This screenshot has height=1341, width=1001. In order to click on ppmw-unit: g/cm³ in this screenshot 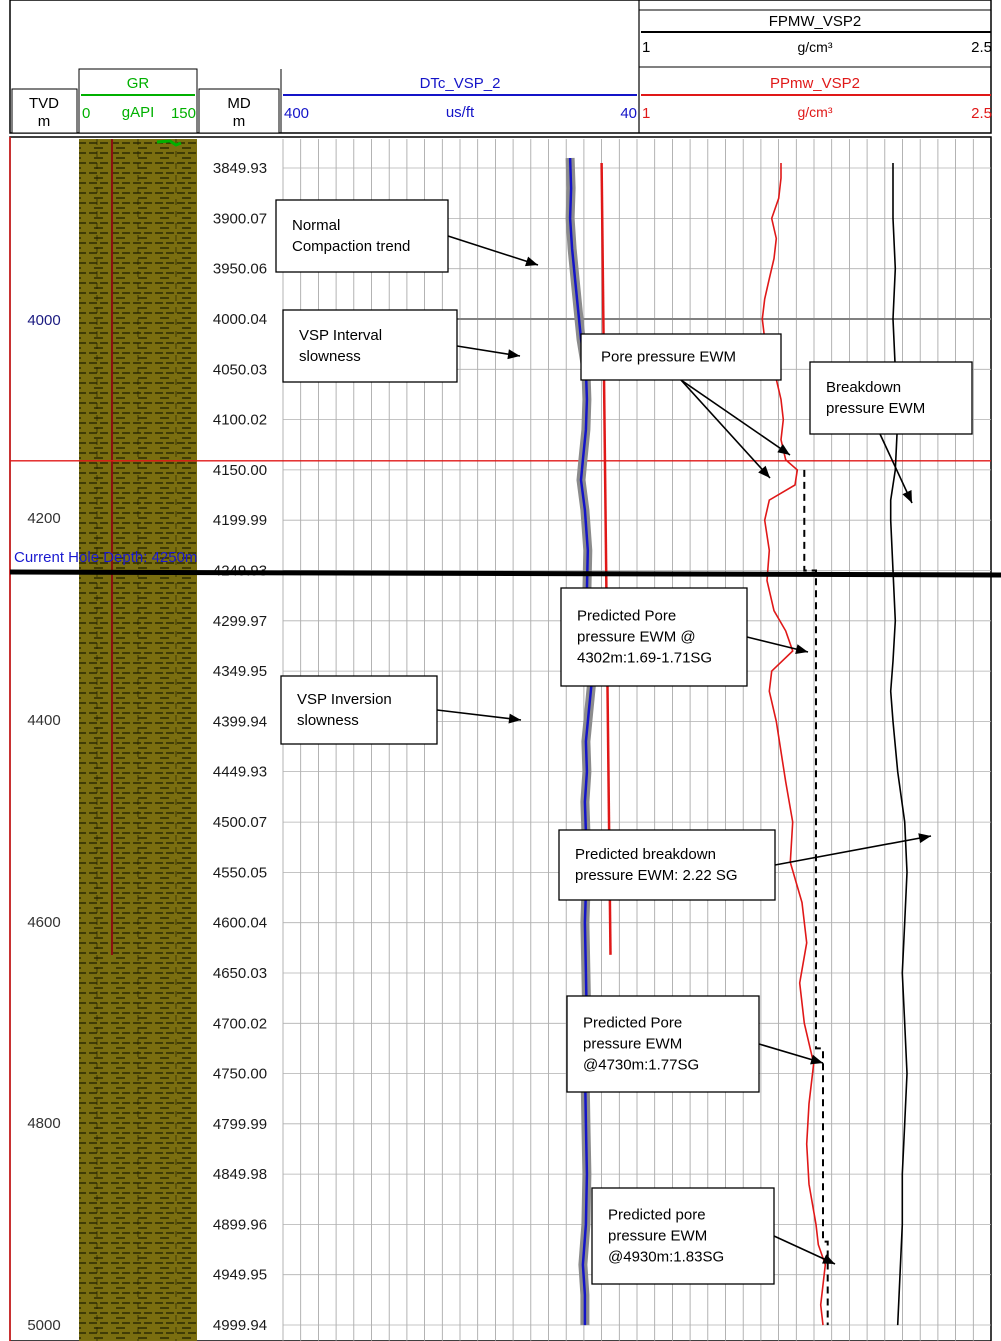, I will do `click(815, 112)`.